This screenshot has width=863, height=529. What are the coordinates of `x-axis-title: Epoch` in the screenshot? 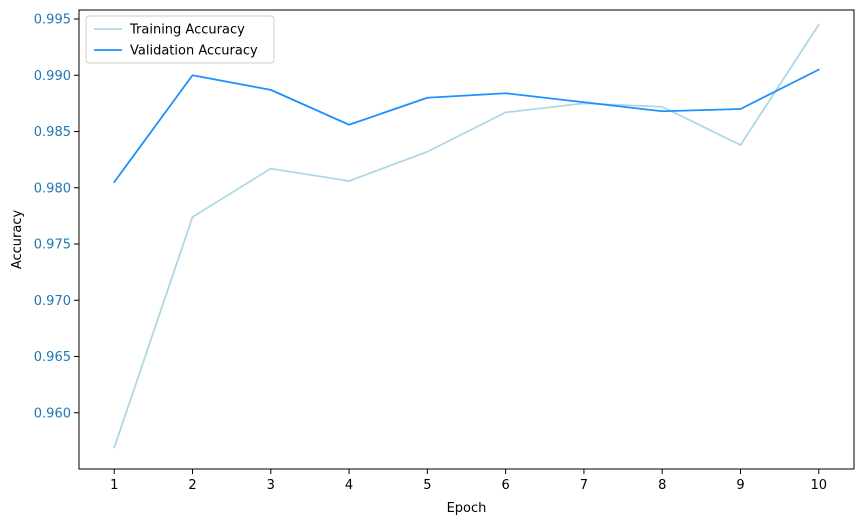 It's located at (467, 508).